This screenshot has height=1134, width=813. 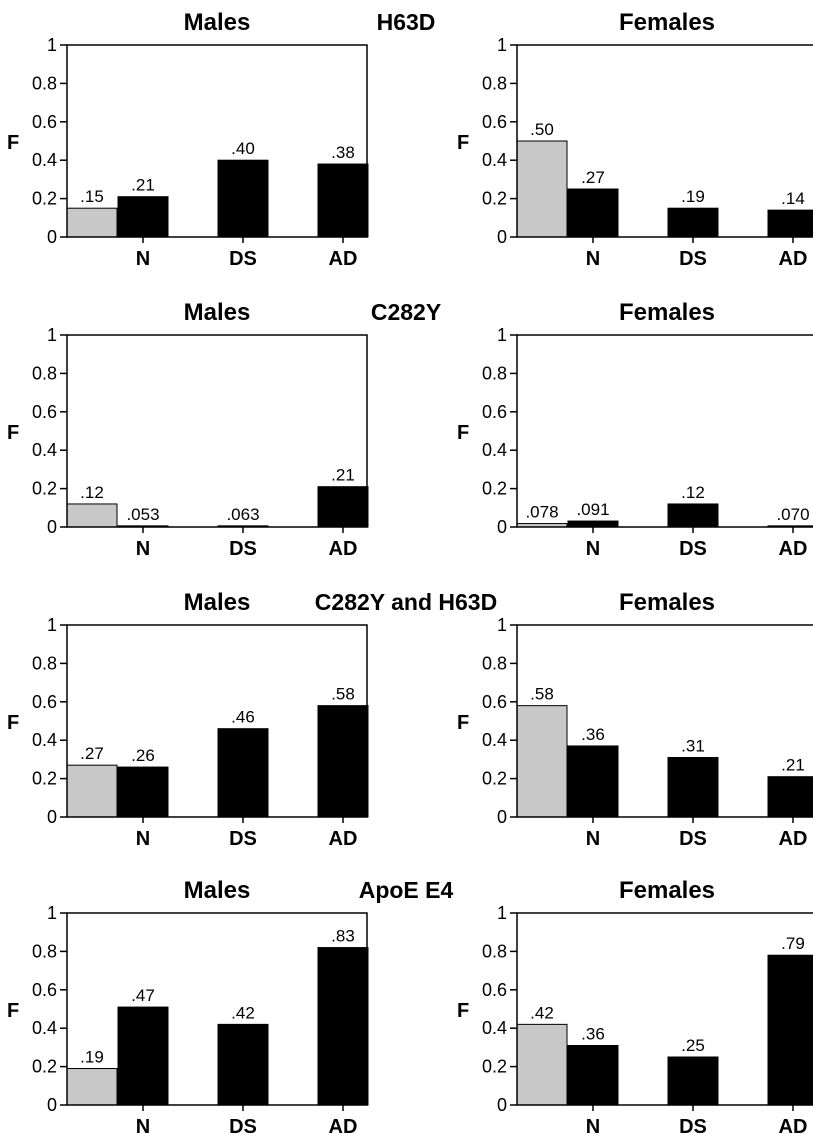 What do you see at coordinates (693, 745) in the screenshot?
I see `bar-ds-label: .31` at bounding box center [693, 745].